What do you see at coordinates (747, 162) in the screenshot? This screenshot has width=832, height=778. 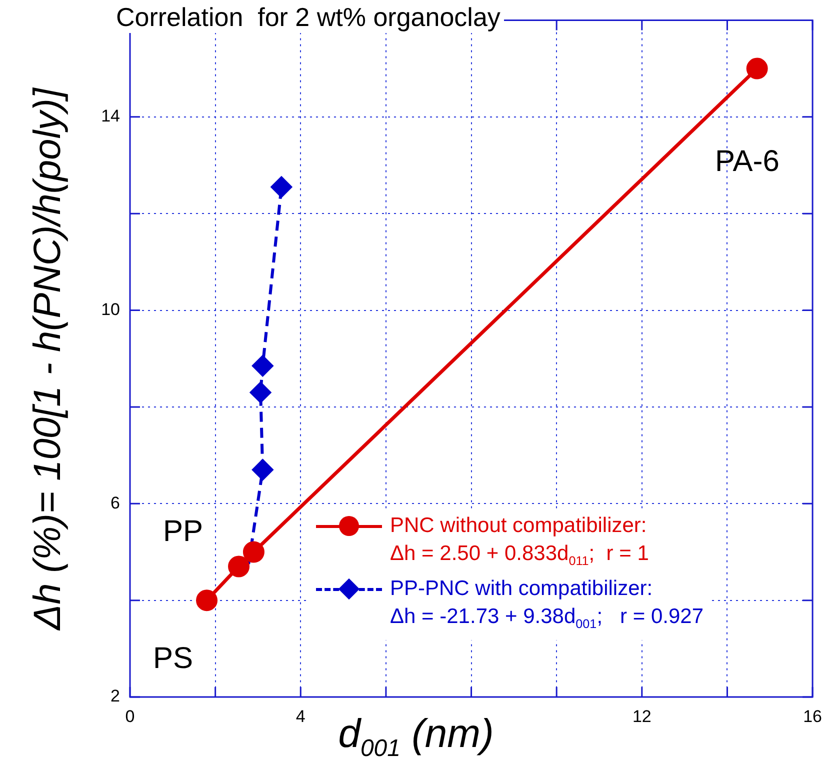 I see `annotation: PA-6` at bounding box center [747, 162].